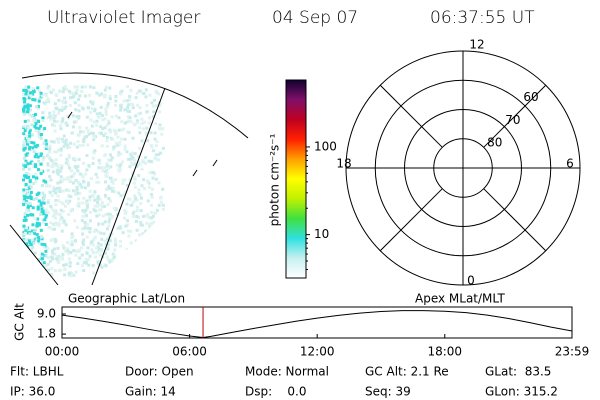  I want to click on x-tick-label: 06:00, so click(189, 352).